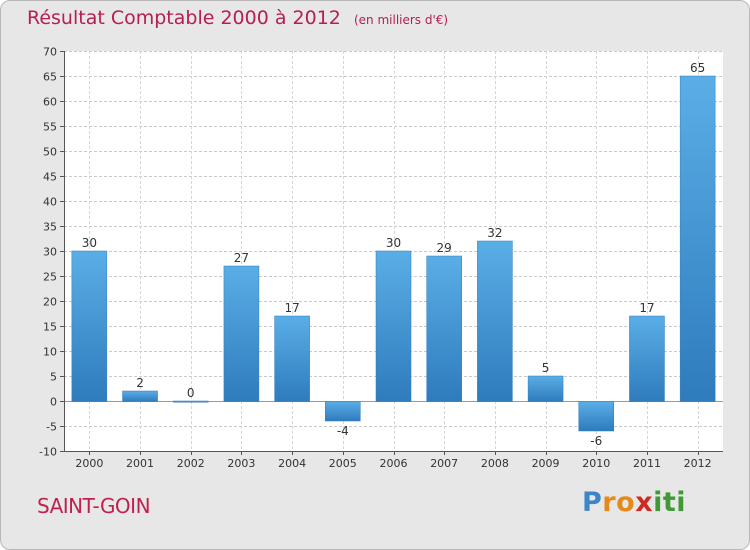 The image size is (750, 550). I want to click on x-tick-label: 2002, so click(191, 463).